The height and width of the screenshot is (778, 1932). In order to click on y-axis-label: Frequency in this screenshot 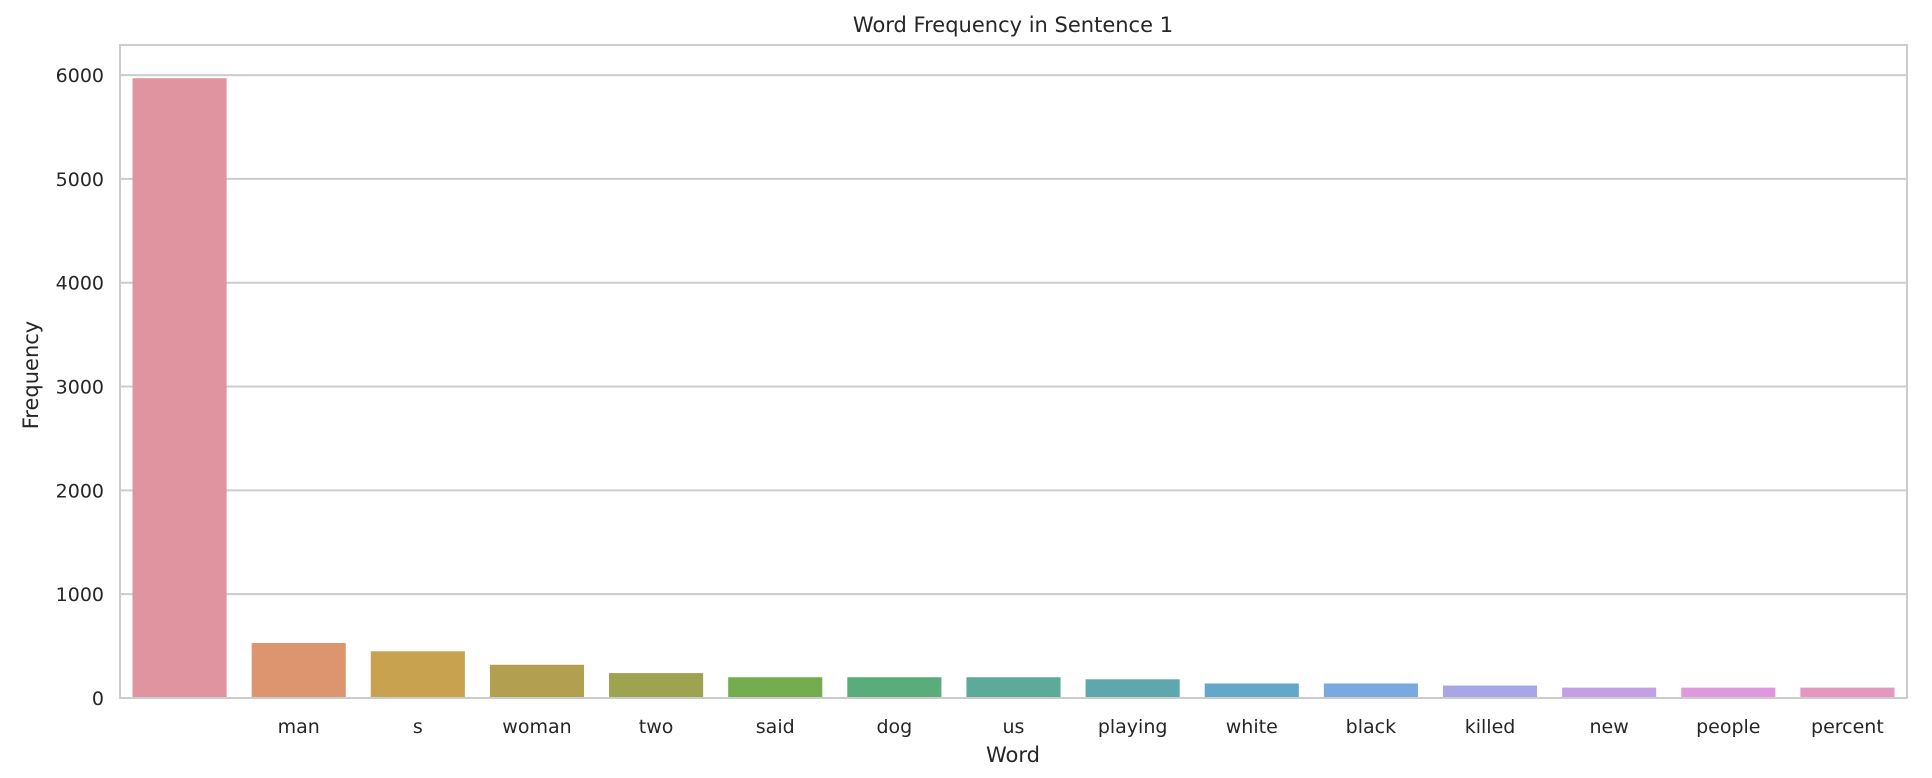, I will do `click(31, 375)`.